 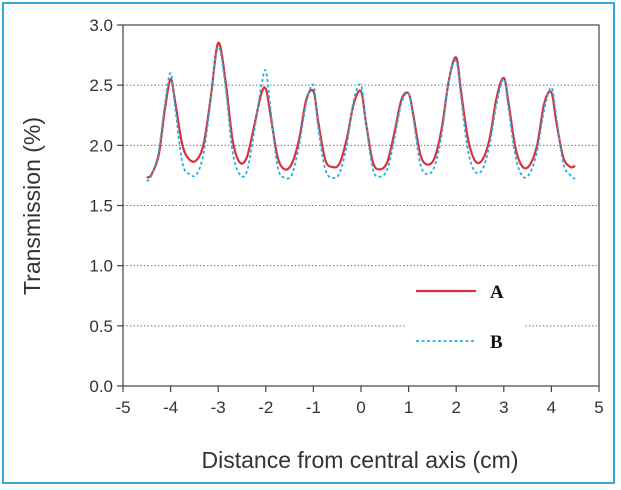 What do you see at coordinates (32, 206) in the screenshot?
I see `y-axis-label: Transmission (%)` at bounding box center [32, 206].